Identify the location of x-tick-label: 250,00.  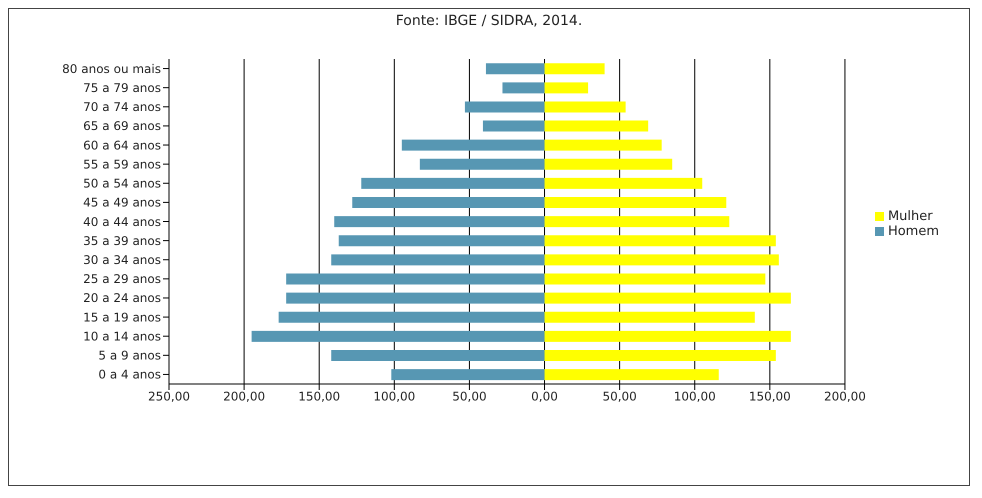
(169, 397).